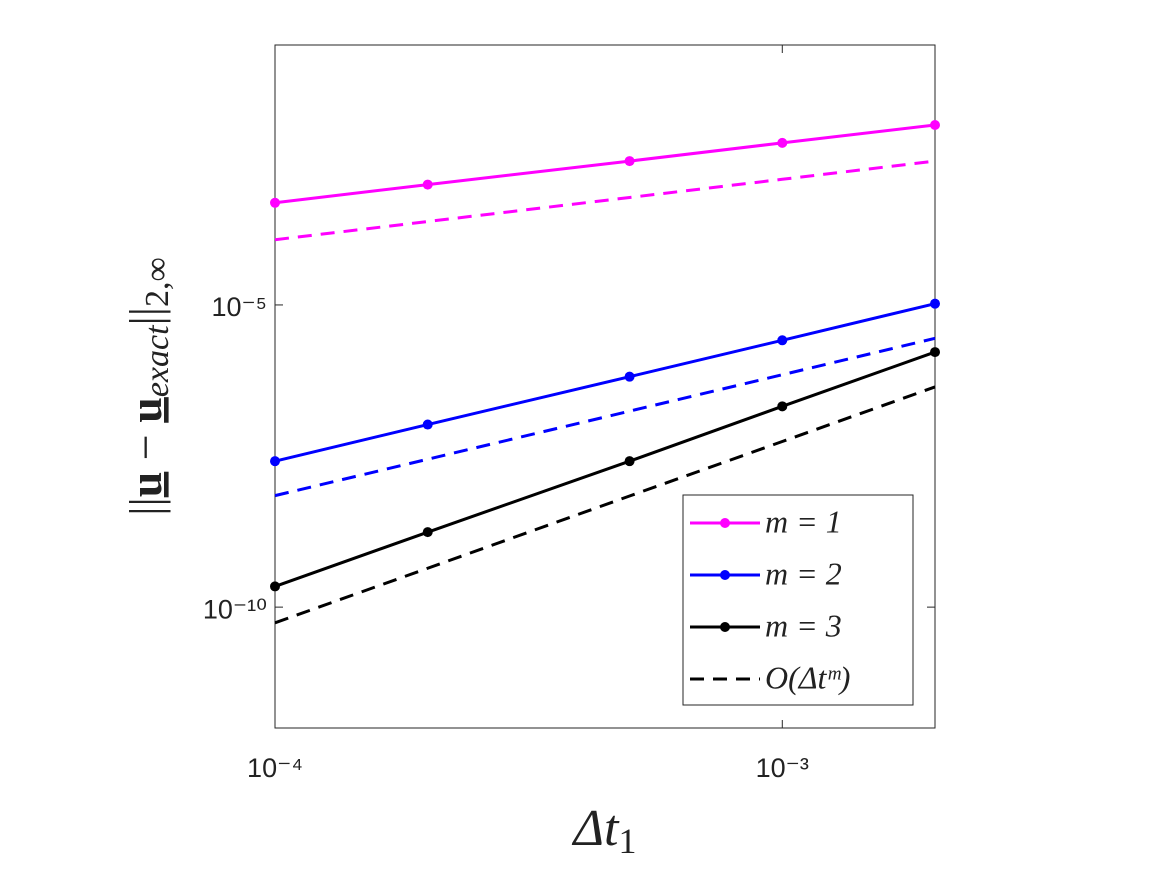 This screenshot has height=875, width=1167. I want to click on legend-label: O(Δtᵐ), so click(807, 677).